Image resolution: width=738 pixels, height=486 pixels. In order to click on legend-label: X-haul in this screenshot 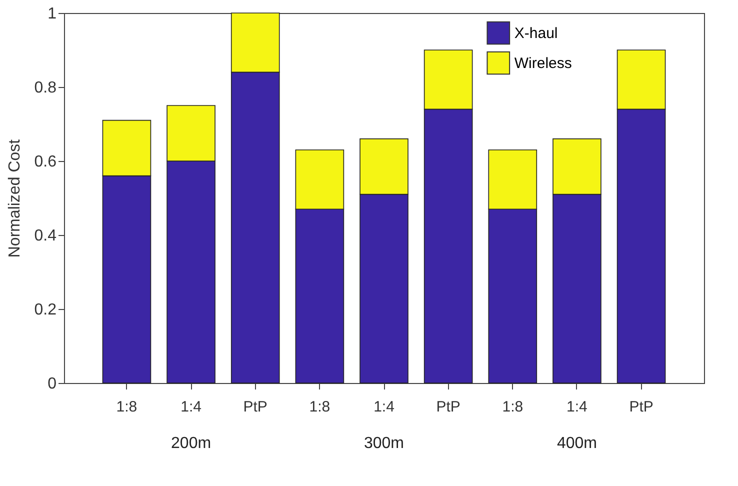, I will do `click(536, 33)`.